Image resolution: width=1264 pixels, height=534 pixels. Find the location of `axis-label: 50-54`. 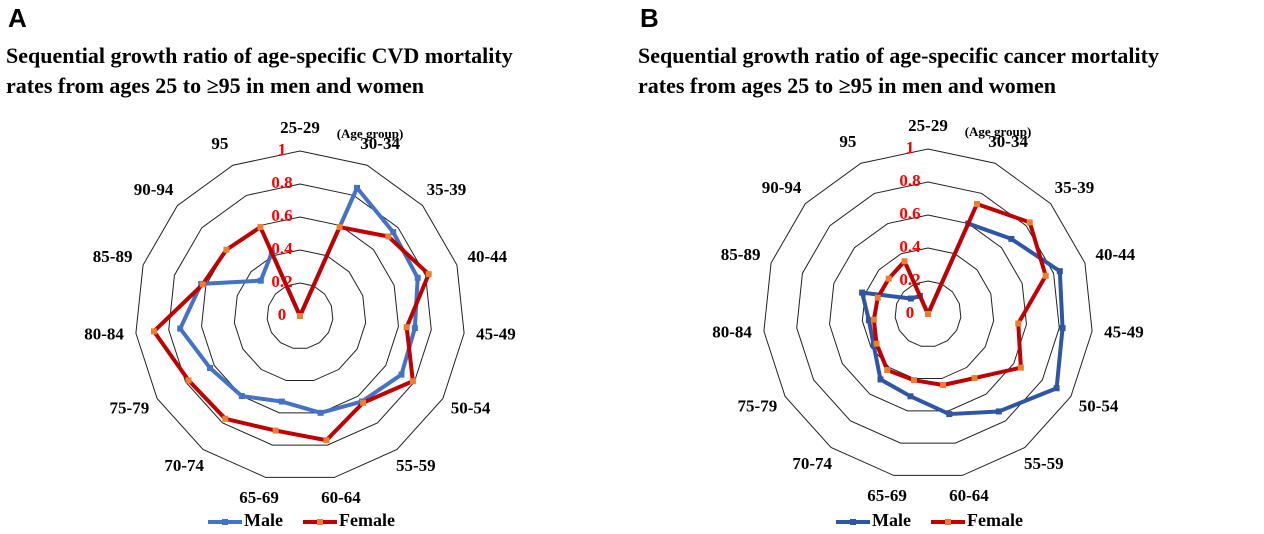

axis-label: 50-54 is located at coordinates (471, 407).